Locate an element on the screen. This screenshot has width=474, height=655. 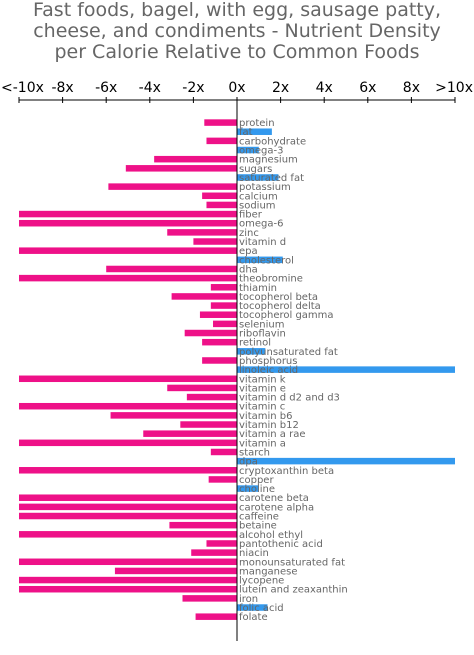
bar-fat is located at coordinates (254, 131).